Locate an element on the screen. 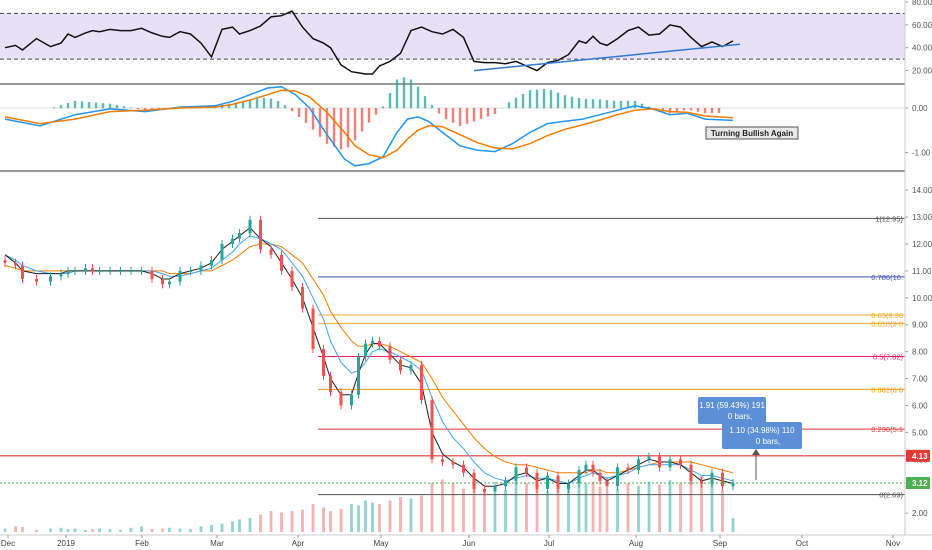 This screenshot has height=550, width=932. rsi-band is located at coordinates (452, 36).